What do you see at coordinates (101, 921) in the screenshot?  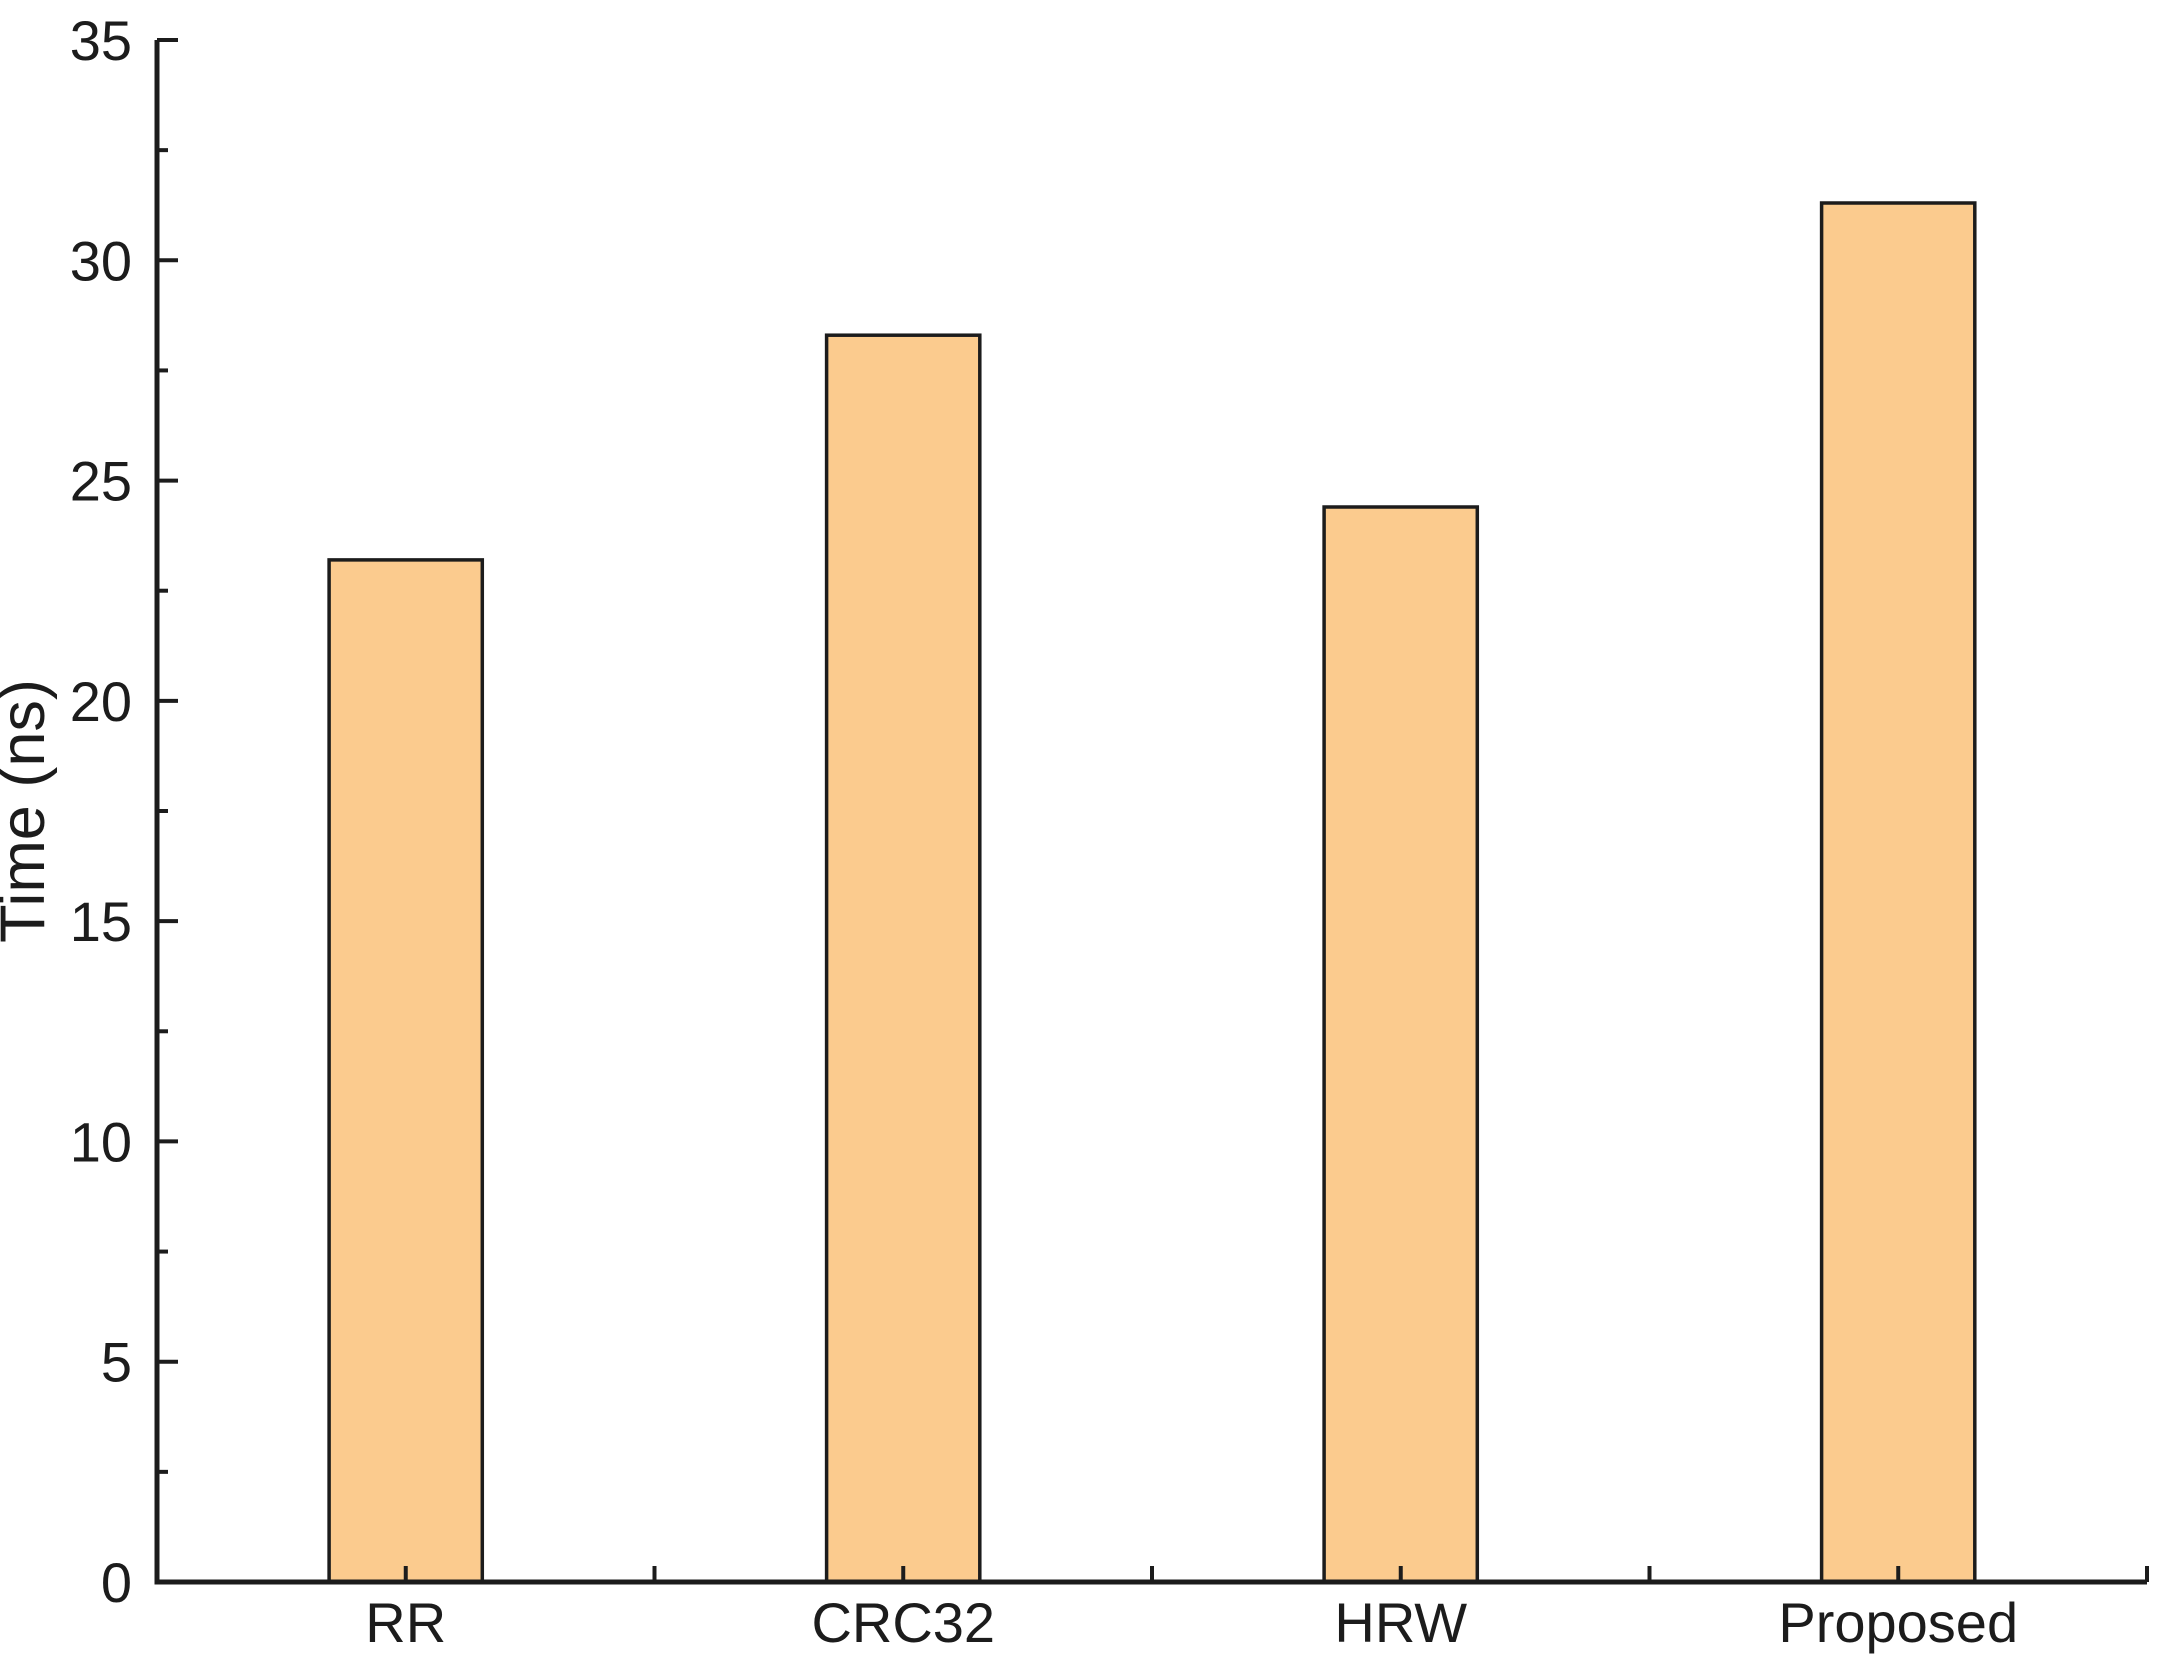 I see `y-tick-label: 15` at bounding box center [101, 921].